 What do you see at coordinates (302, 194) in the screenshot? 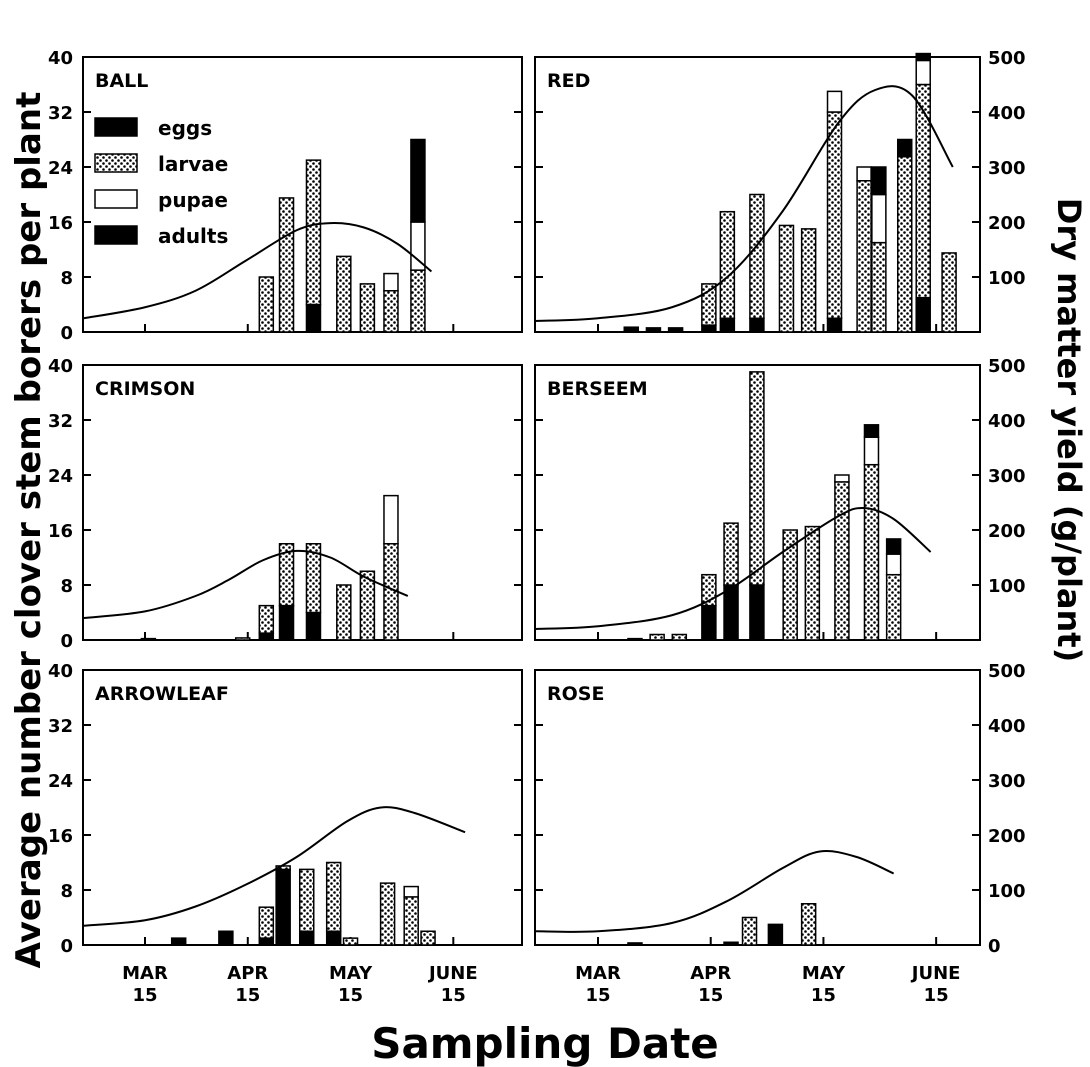
I see `panel-frame` at bounding box center [302, 194].